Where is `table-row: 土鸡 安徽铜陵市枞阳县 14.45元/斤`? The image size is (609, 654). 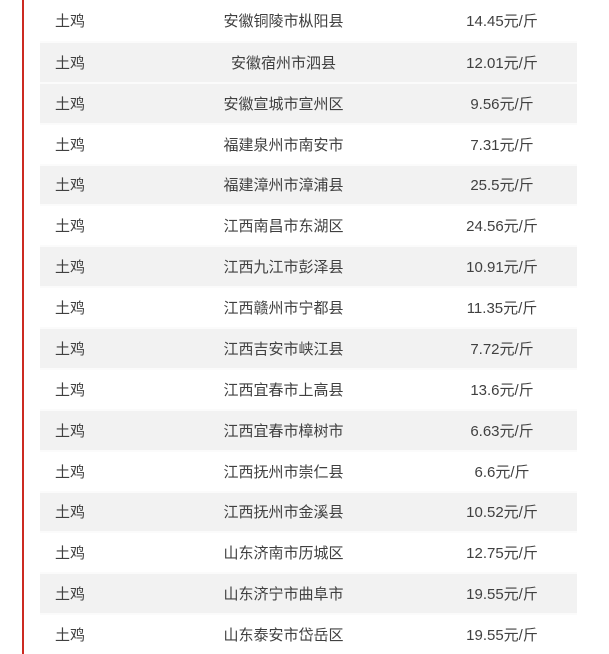
table-row: 土鸡 安徽铜陵市枞阳县 14.45元/斤 is located at coordinates (308, 20).